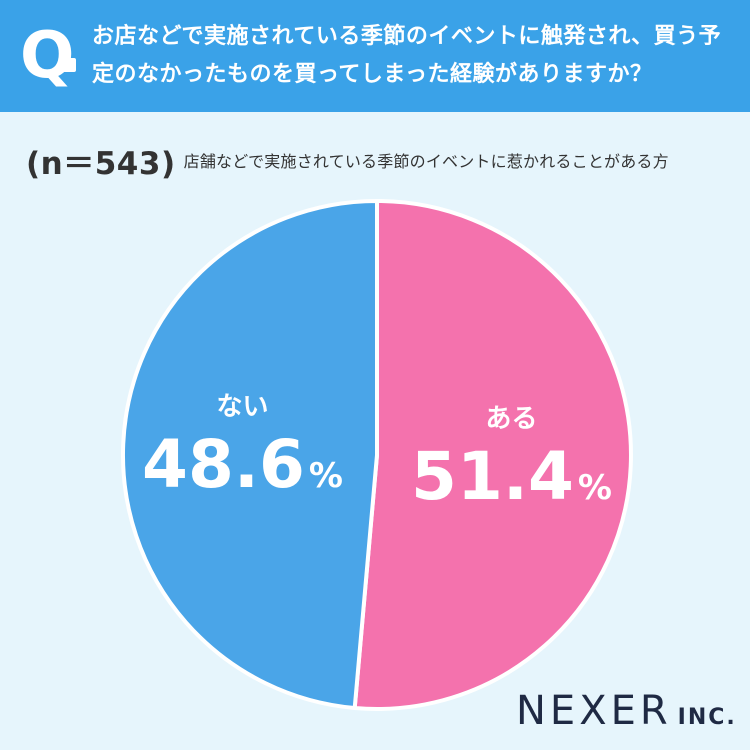 This screenshot has width=750, height=750. Describe the element at coordinates (242, 407) in the screenshot. I see `slice-label-nai: ない` at that location.